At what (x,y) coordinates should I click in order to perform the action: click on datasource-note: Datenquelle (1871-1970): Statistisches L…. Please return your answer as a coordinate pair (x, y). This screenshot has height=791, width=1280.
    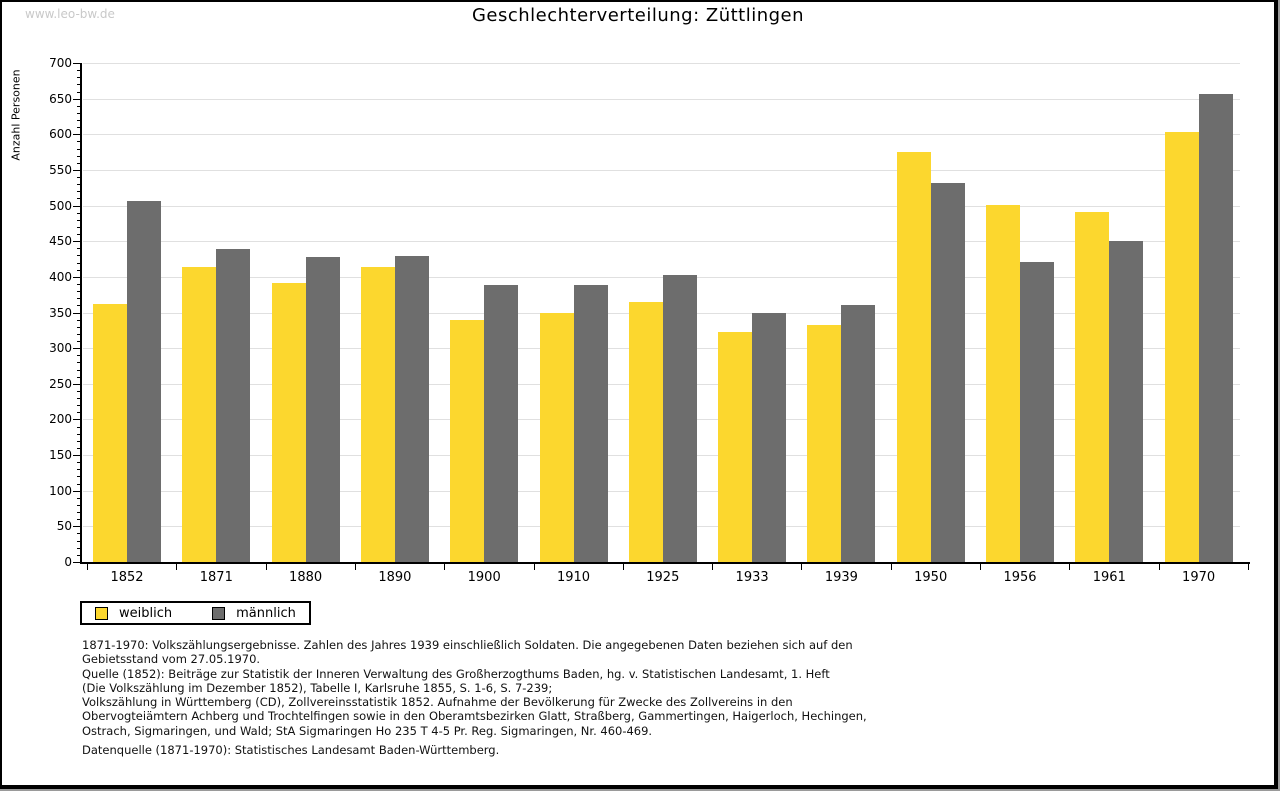
    Looking at the image, I should click on (291, 750).